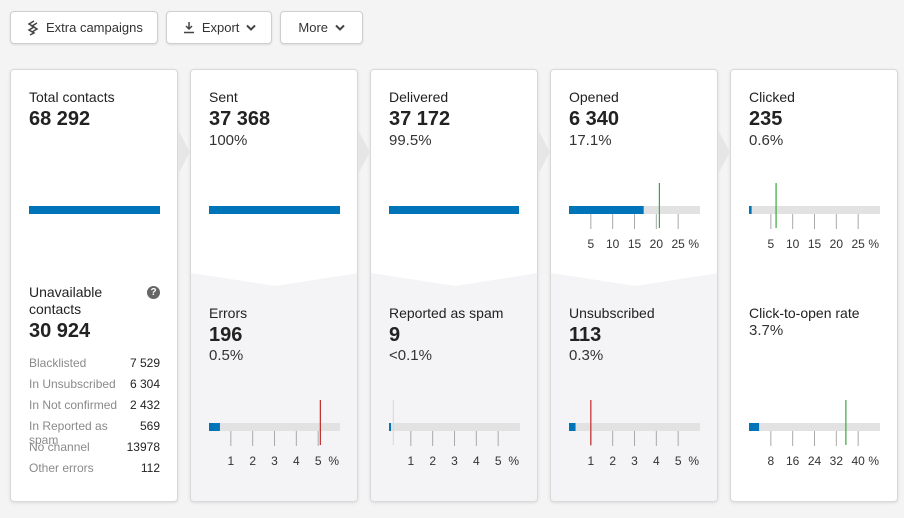  What do you see at coordinates (634, 387) in the screenshot?
I see `unsubscribed-section` at bounding box center [634, 387].